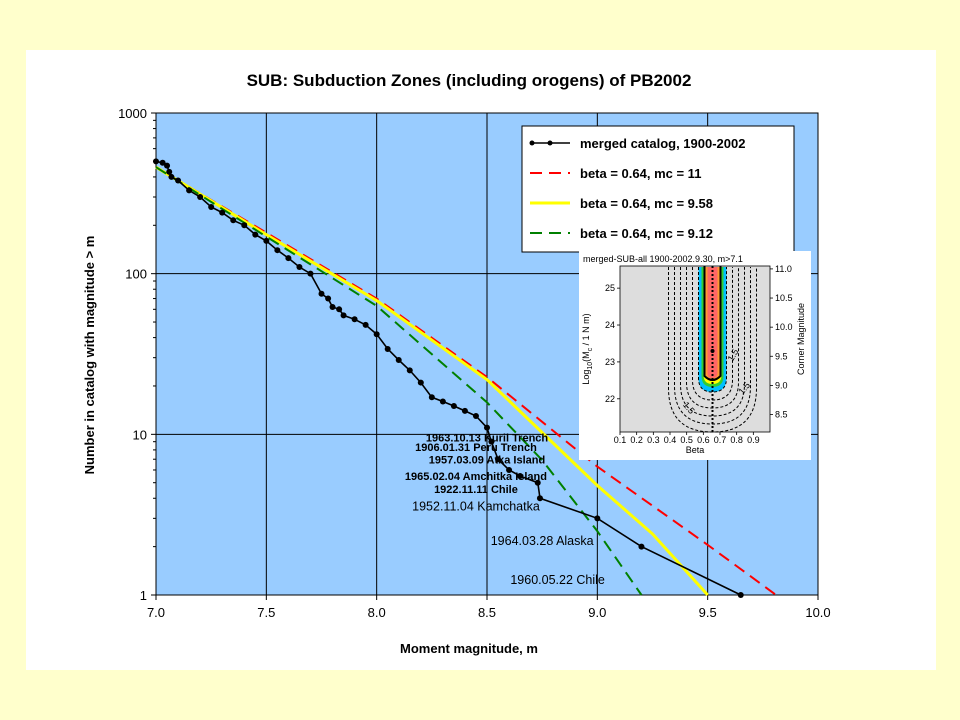  I want to click on event-annotation: 1965.02.04 Amchitka Island, so click(476, 477).